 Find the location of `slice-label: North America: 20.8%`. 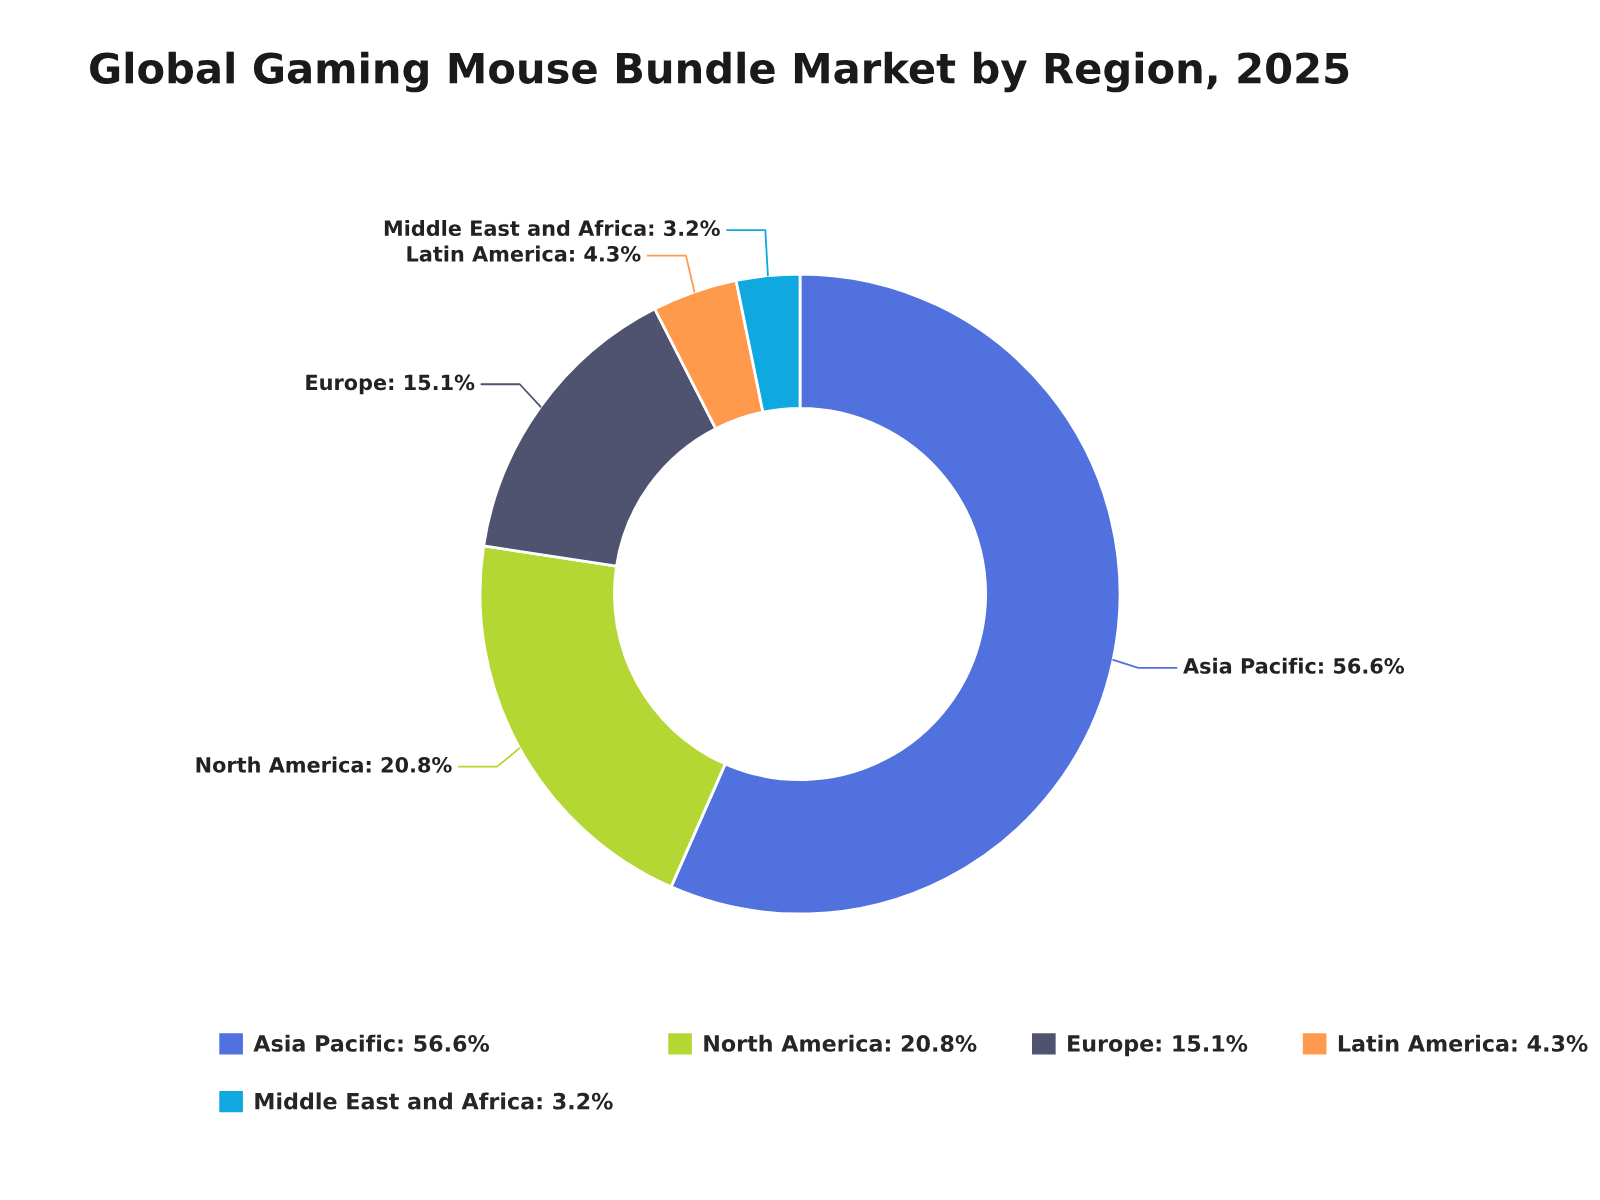

slice-label: North America: 20.8% is located at coordinates (324, 764).